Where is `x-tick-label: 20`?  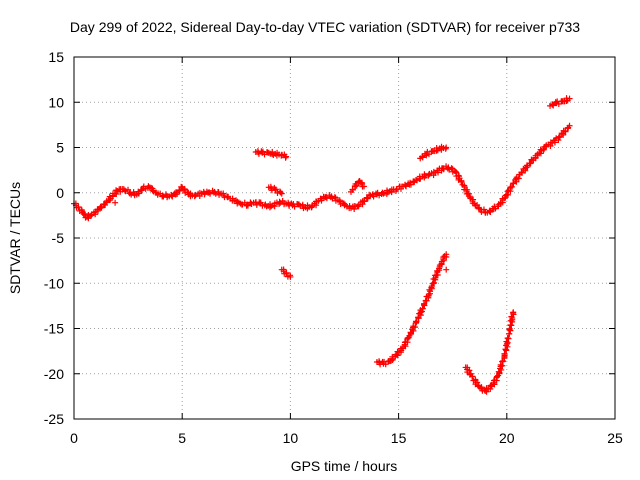
x-tick-label: 20 is located at coordinates (507, 438).